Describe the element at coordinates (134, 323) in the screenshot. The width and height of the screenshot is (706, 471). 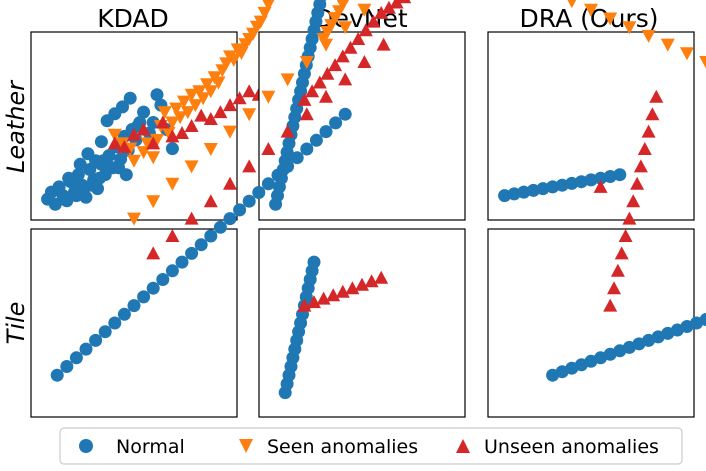
I see `panel-kdad-tile-frame` at that location.